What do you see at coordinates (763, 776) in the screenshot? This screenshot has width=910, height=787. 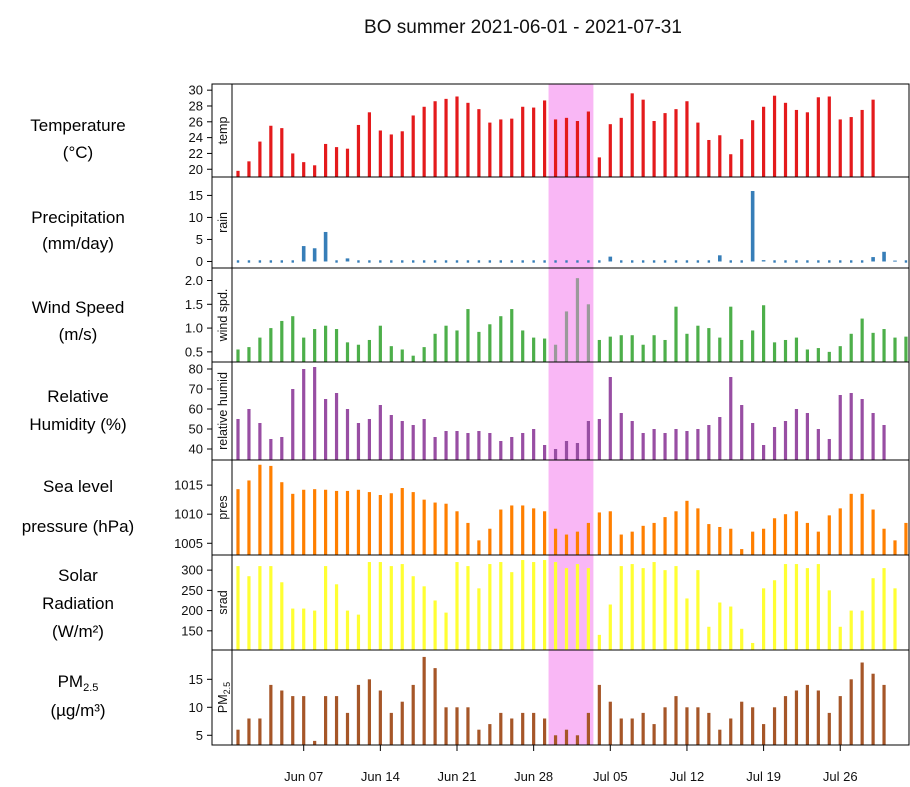 I see `x-tick-label: Jul 19` at bounding box center [763, 776].